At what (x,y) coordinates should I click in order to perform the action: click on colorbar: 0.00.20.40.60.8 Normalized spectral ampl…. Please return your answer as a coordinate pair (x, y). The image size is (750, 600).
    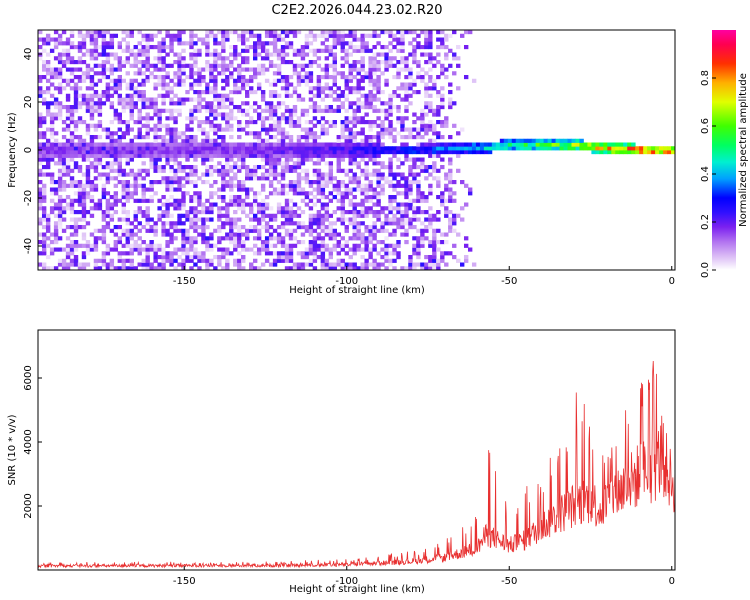
    Looking at the image, I should click on (724, 154).